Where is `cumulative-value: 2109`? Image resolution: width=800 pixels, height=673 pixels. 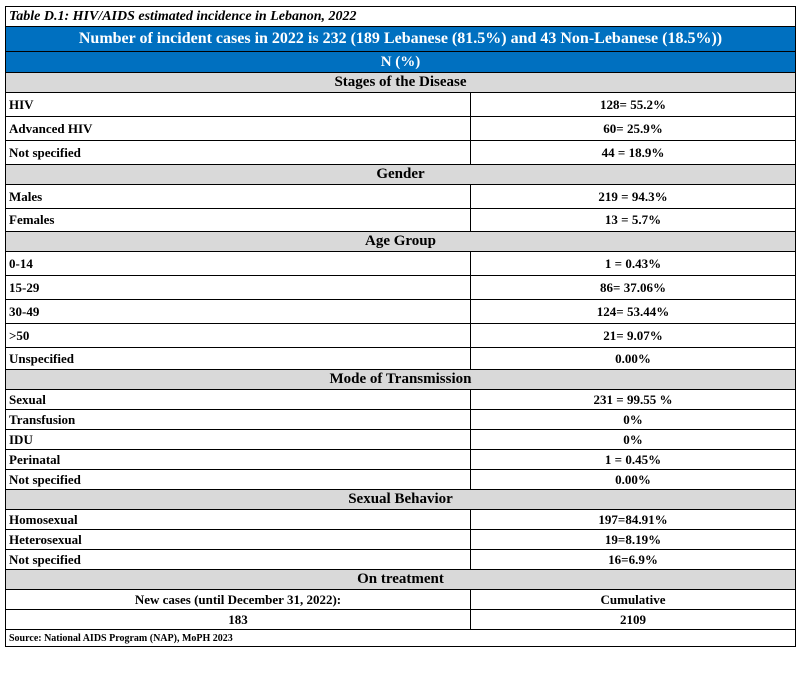 cumulative-value: 2109 is located at coordinates (633, 619).